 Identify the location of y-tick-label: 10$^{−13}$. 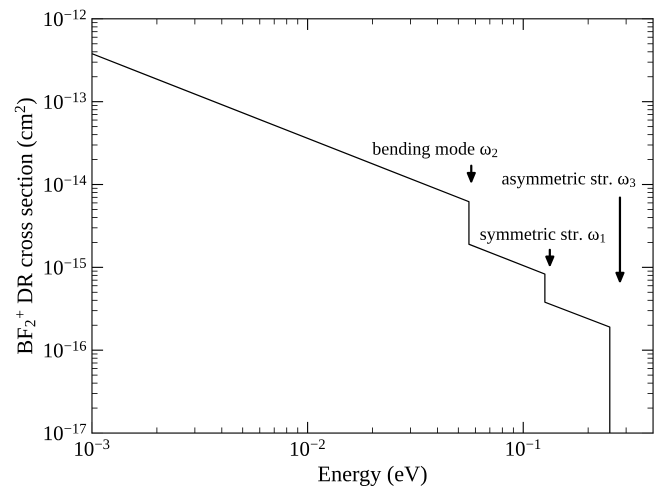
(65, 101).